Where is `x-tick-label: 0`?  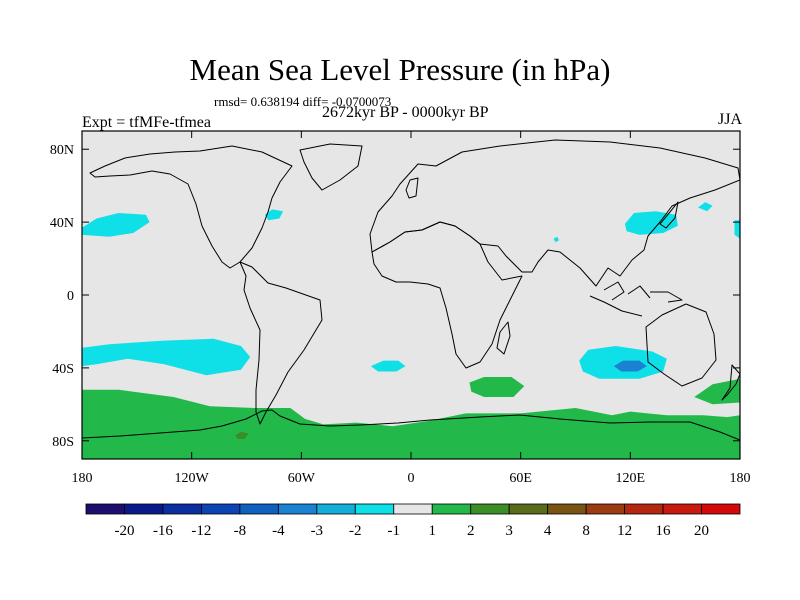
x-tick-label: 0 is located at coordinates (411, 478).